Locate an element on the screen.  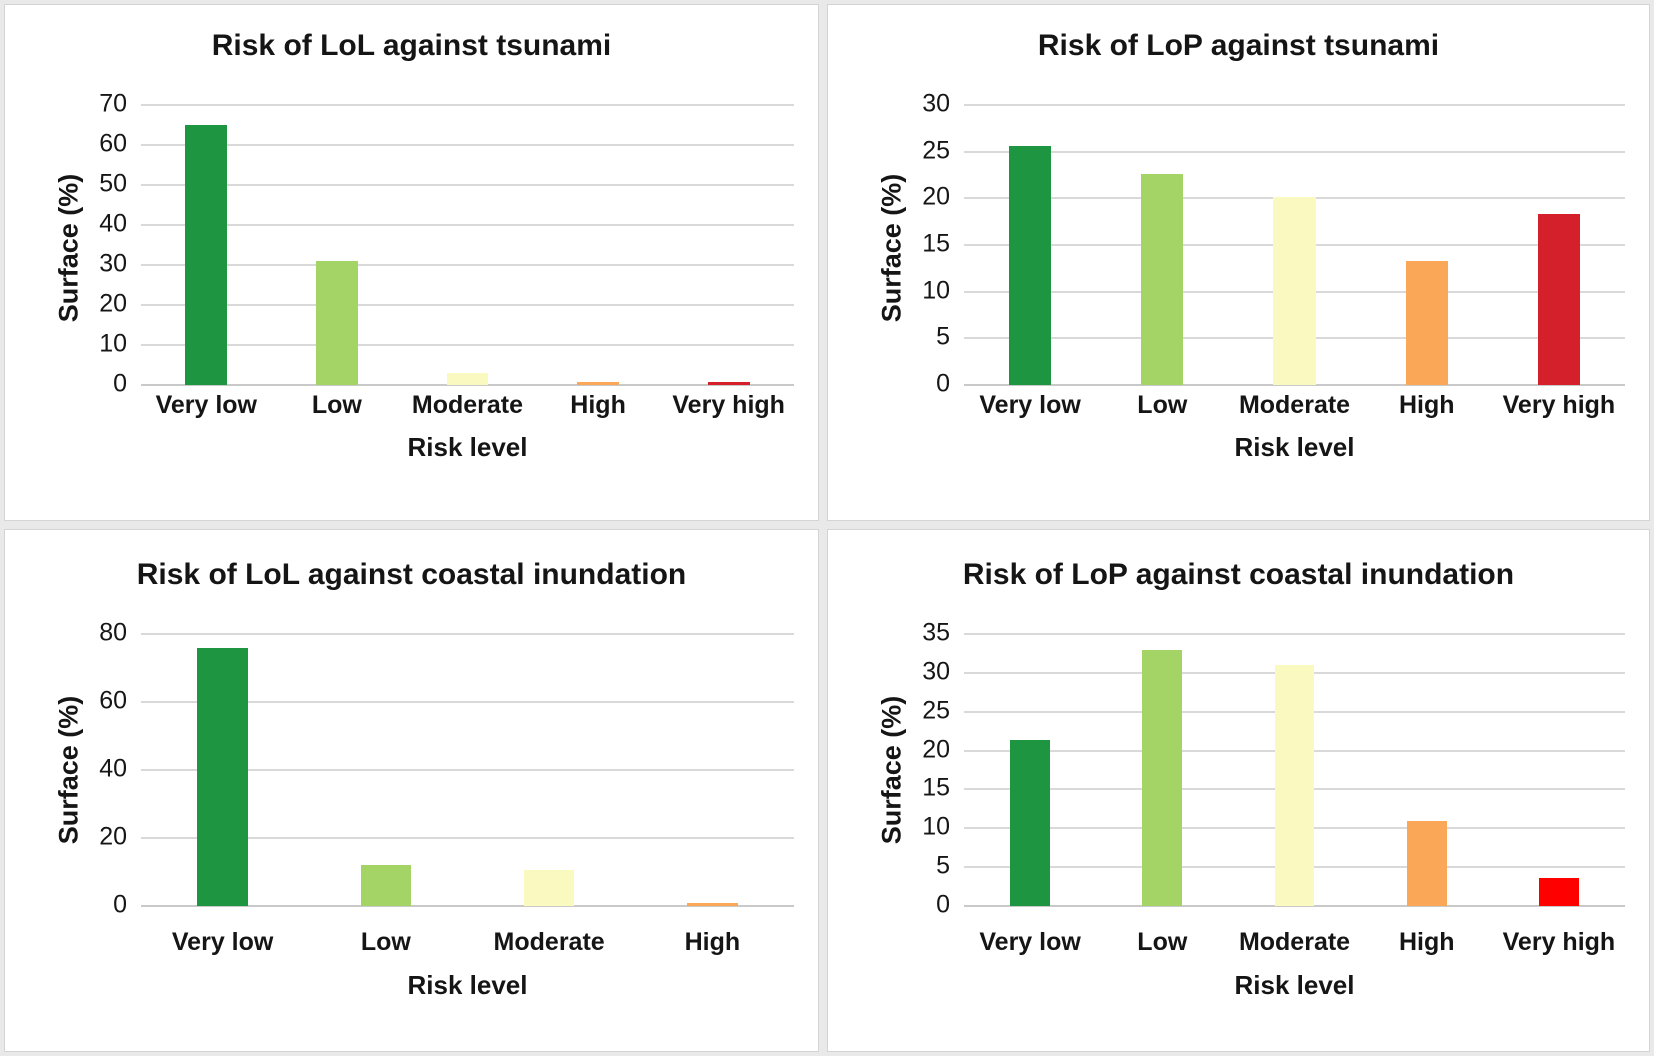
y-tick-label: 80 is located at coordinates (113, 632).